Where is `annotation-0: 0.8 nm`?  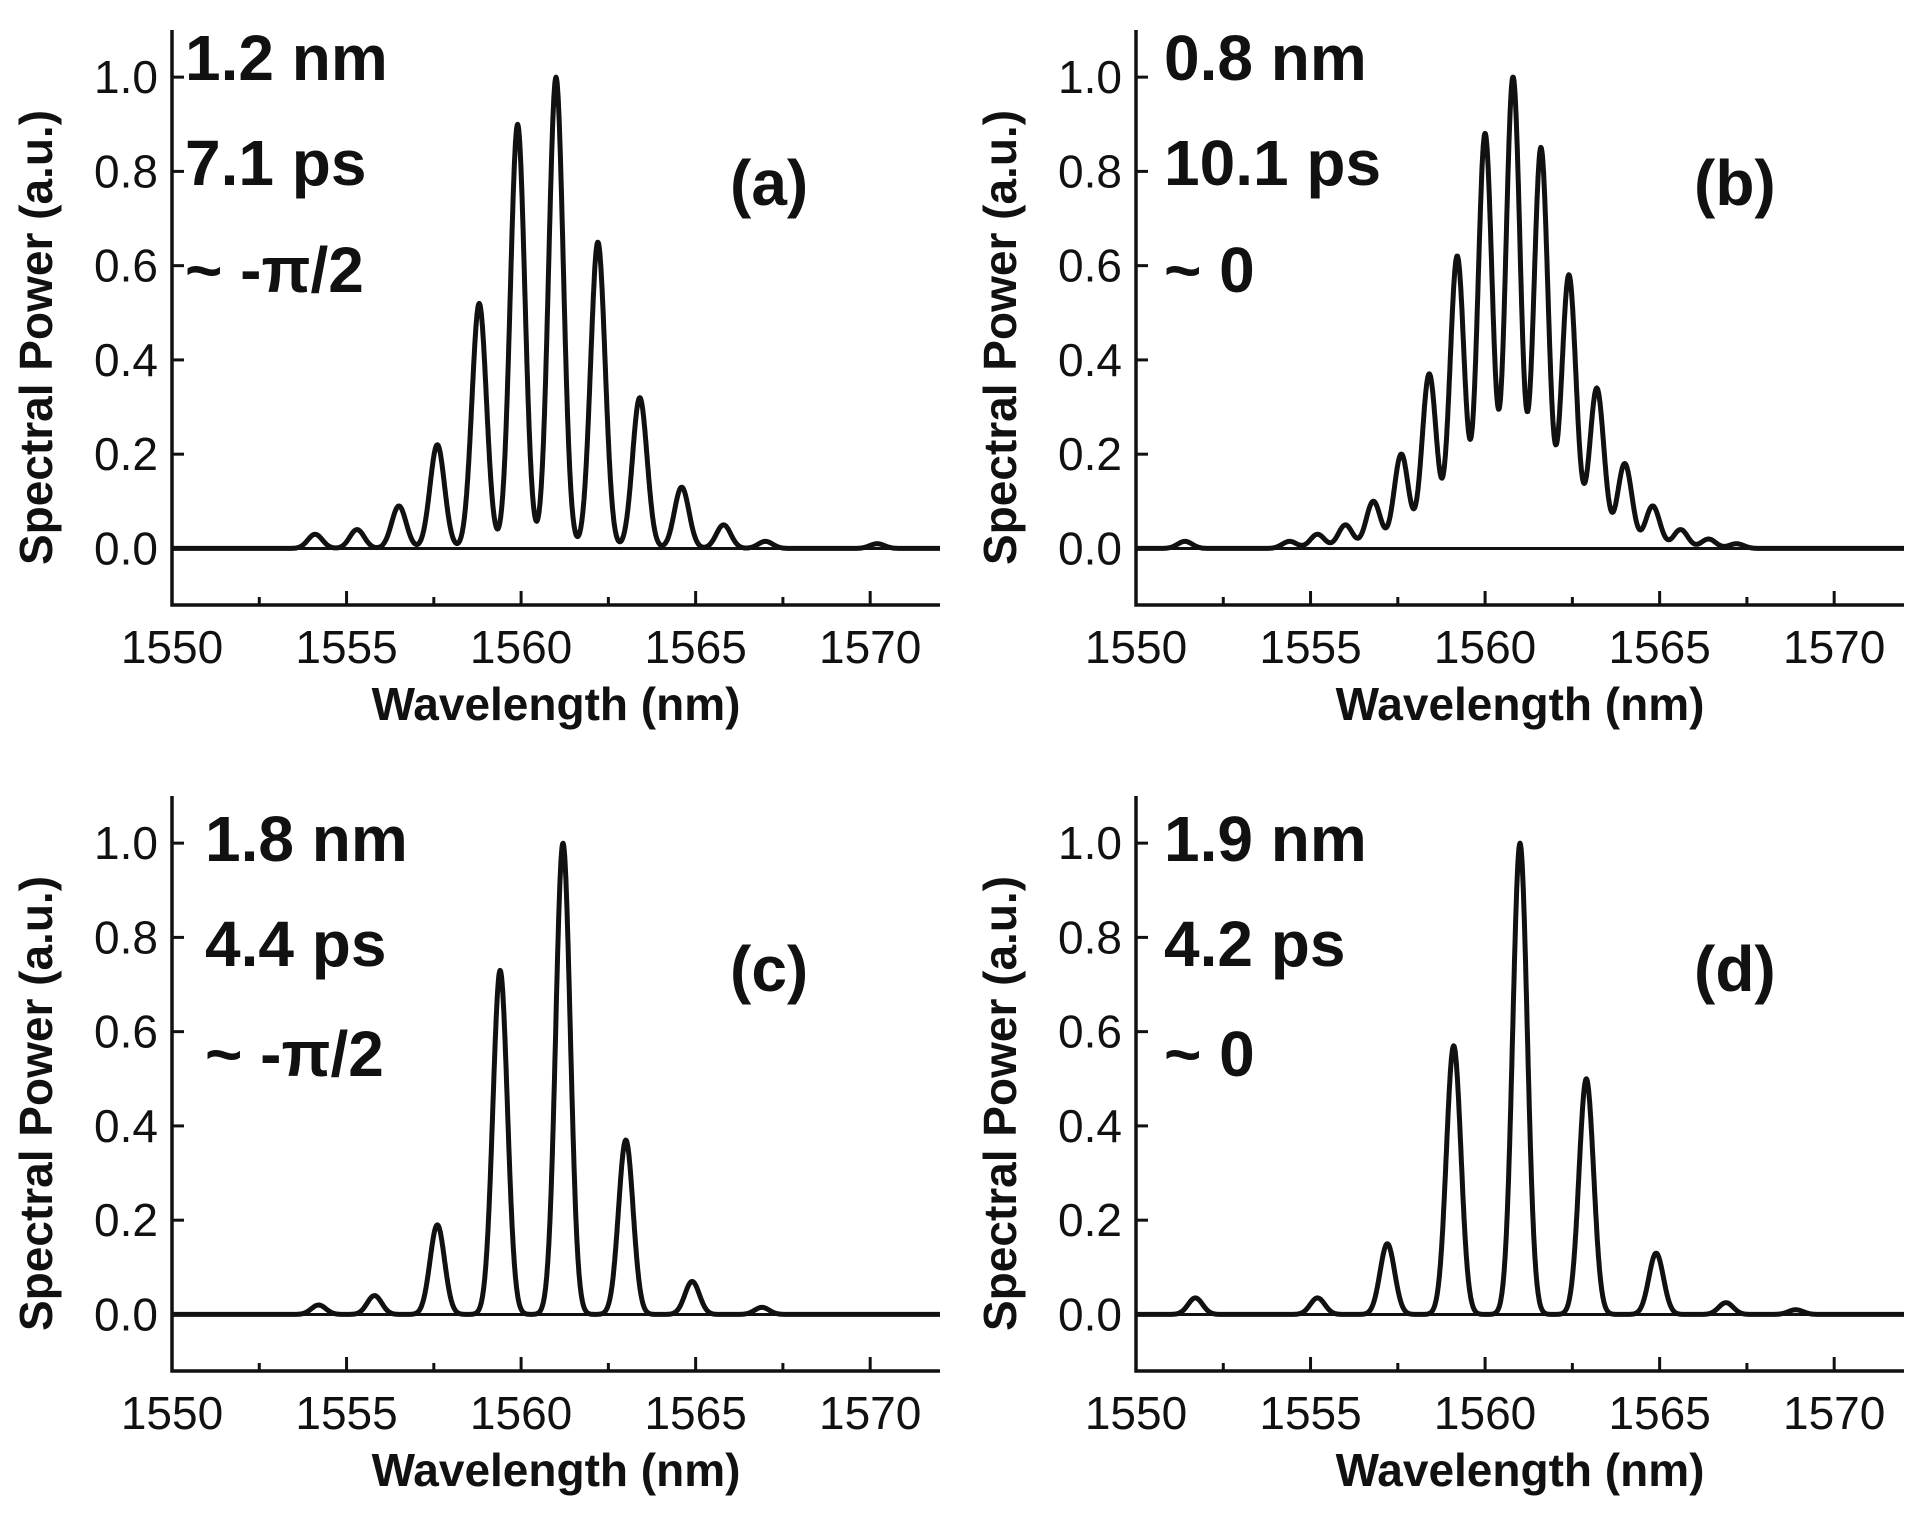
annotation-0: 0.8 nm is located at coordinates (1265, 58).